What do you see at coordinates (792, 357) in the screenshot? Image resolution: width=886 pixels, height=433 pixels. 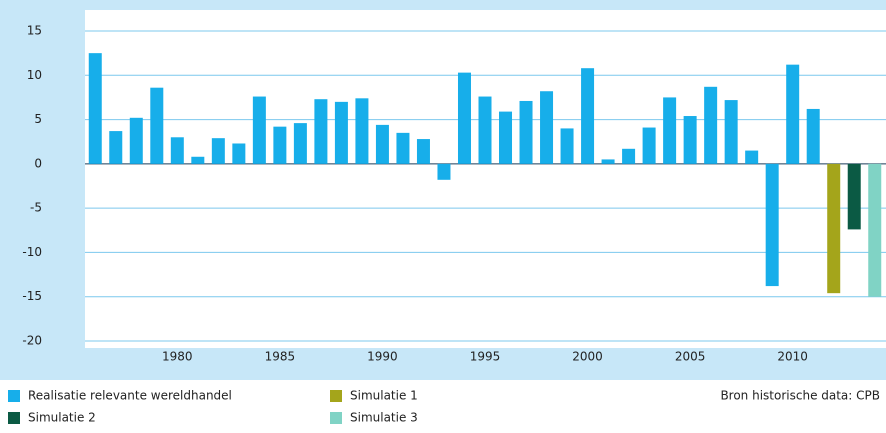 I see `x-tick-label: 2010` at bounding box center [792, 357].